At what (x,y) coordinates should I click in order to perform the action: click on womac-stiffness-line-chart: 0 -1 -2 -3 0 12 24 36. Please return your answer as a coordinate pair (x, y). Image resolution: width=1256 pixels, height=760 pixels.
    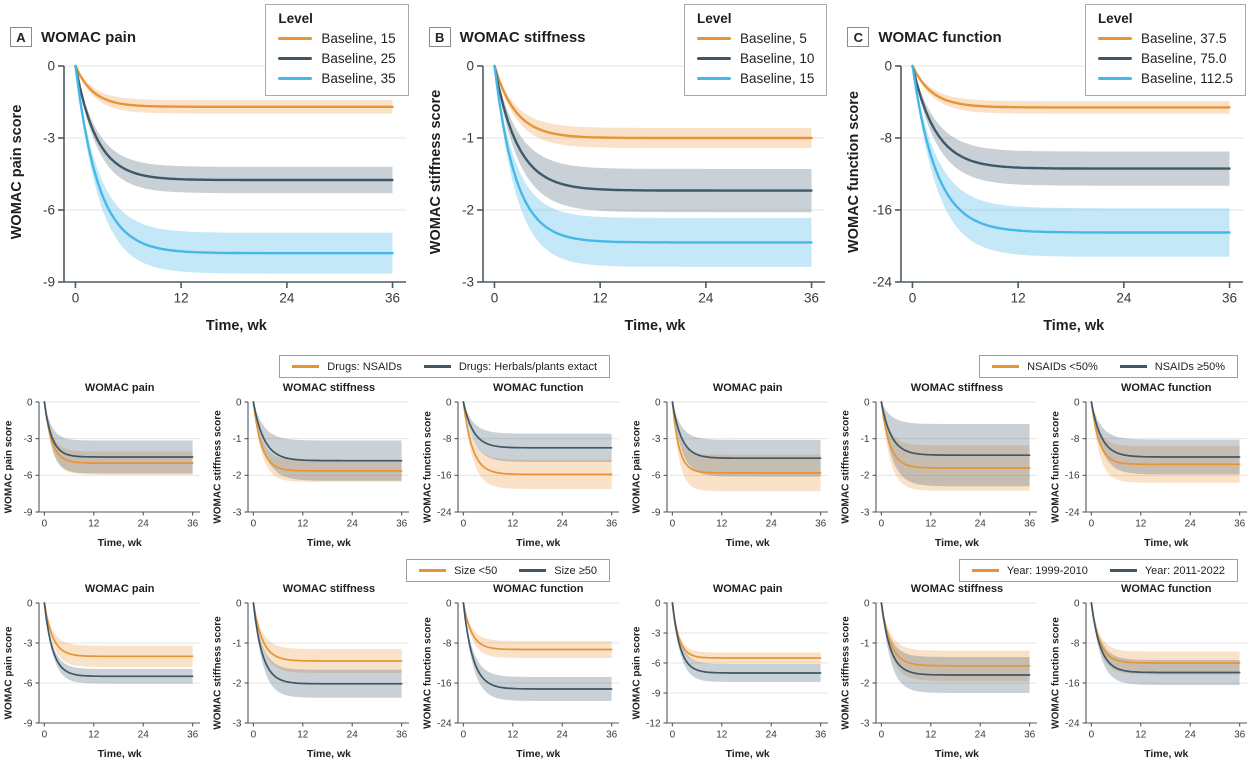
    Looking at the image, I should click on (949, 463).